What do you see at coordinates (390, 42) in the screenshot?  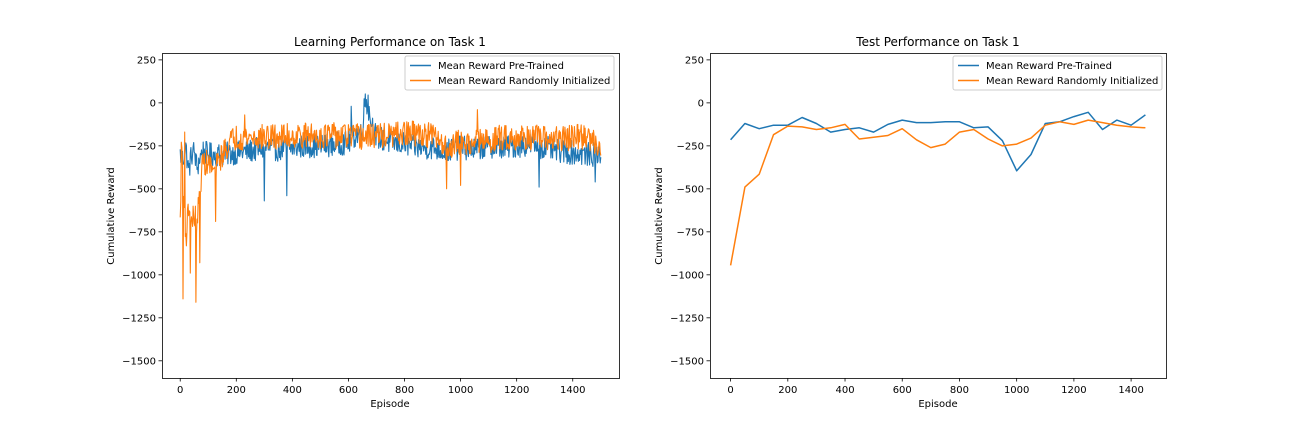 I see `chart-title: Learning Performance on Task 1` at bounding box center [390, 42].